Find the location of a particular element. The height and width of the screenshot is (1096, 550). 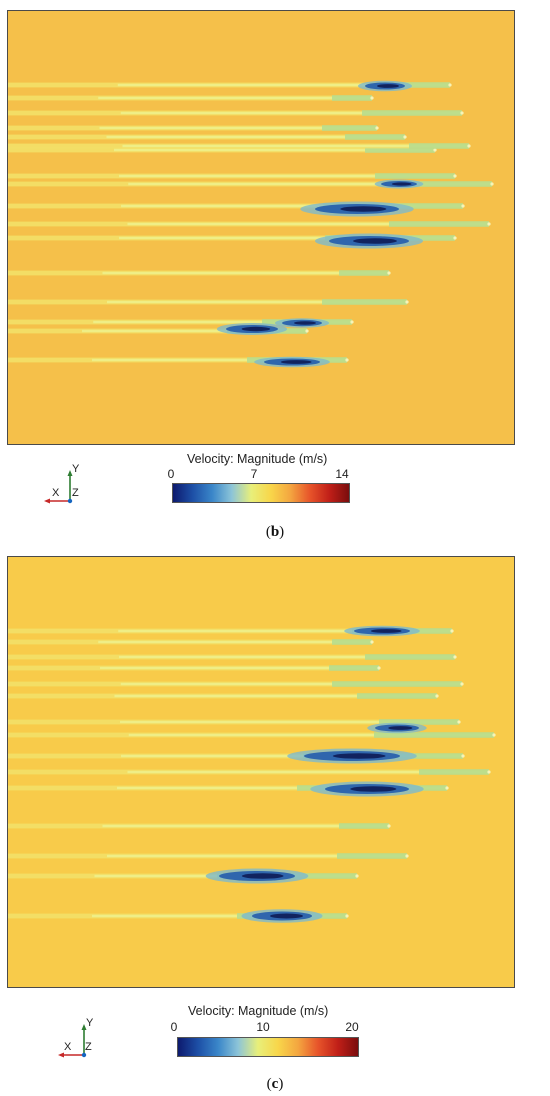

axis-label-z-b: Z is located at coordinates (75, 493).